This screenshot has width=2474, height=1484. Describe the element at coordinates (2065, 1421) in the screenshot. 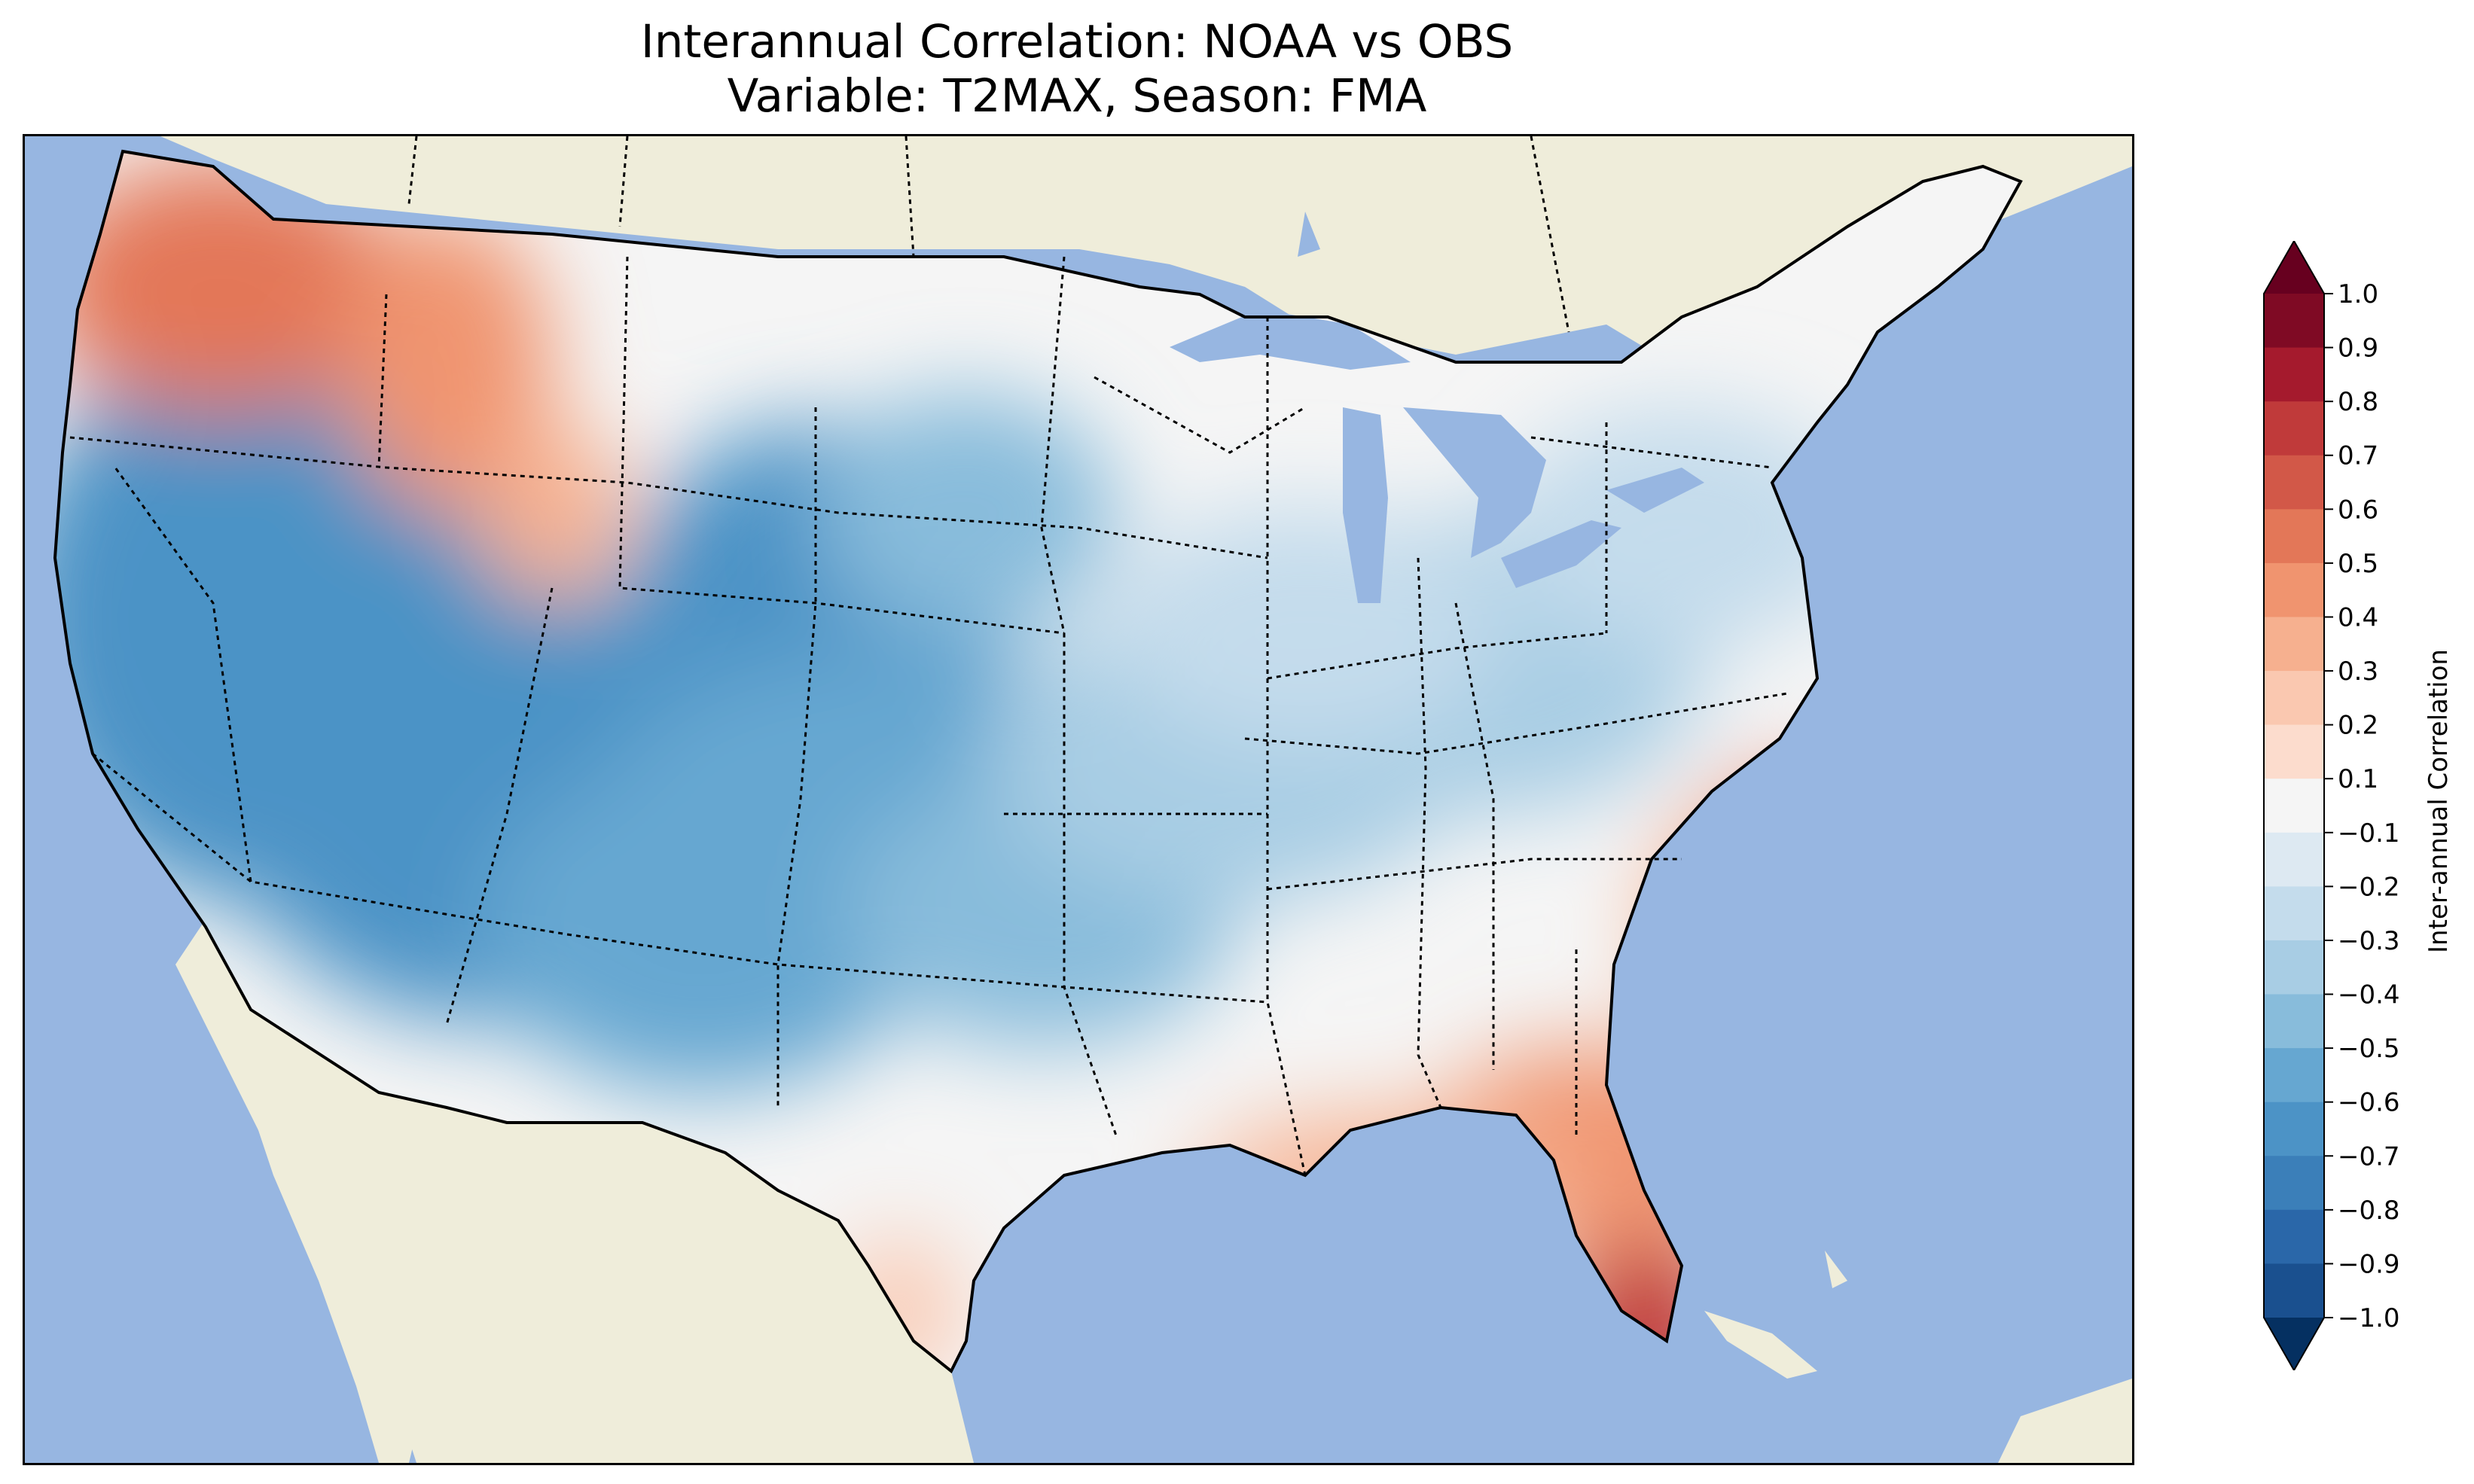

I see `caribbean-land` at that location.